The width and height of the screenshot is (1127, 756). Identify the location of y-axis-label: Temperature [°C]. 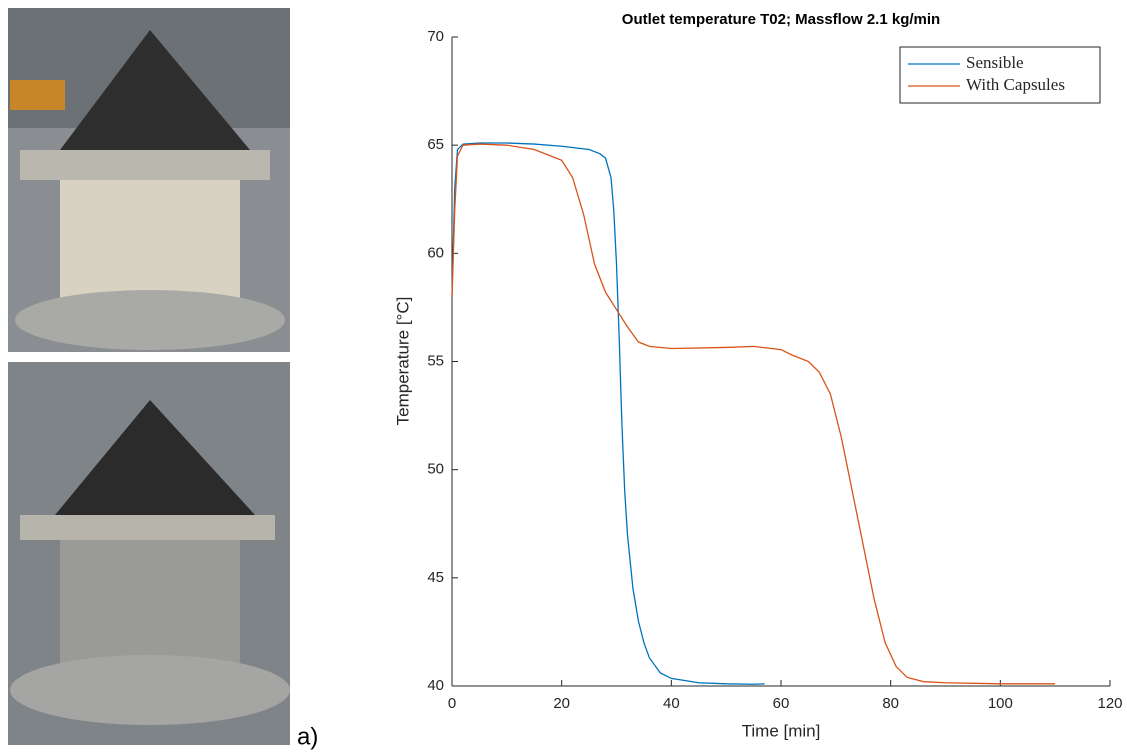
(402, 361).